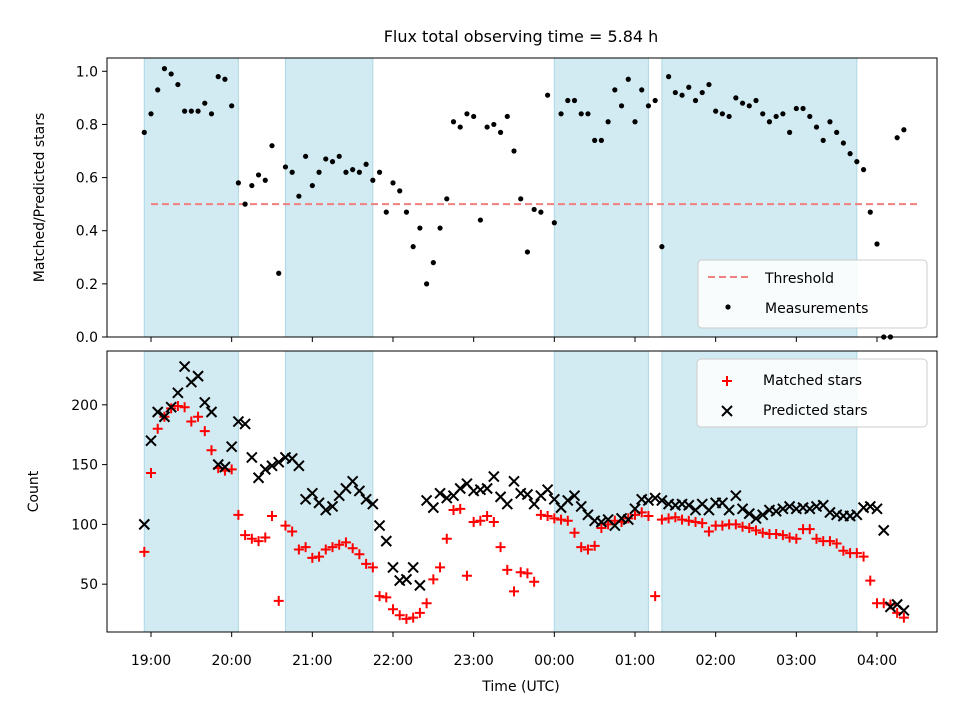 This screenshot has height=720, width=960. I want to click on top-legend: Threshold Measurements, so click(812, 294).